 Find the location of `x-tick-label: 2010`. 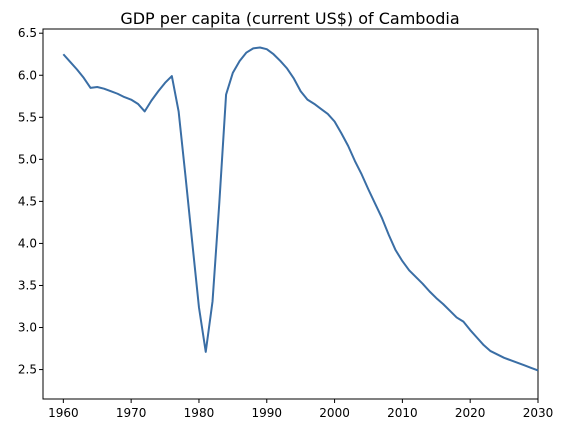

x-tick-label: 2010 is located at coordinates (402, 413).